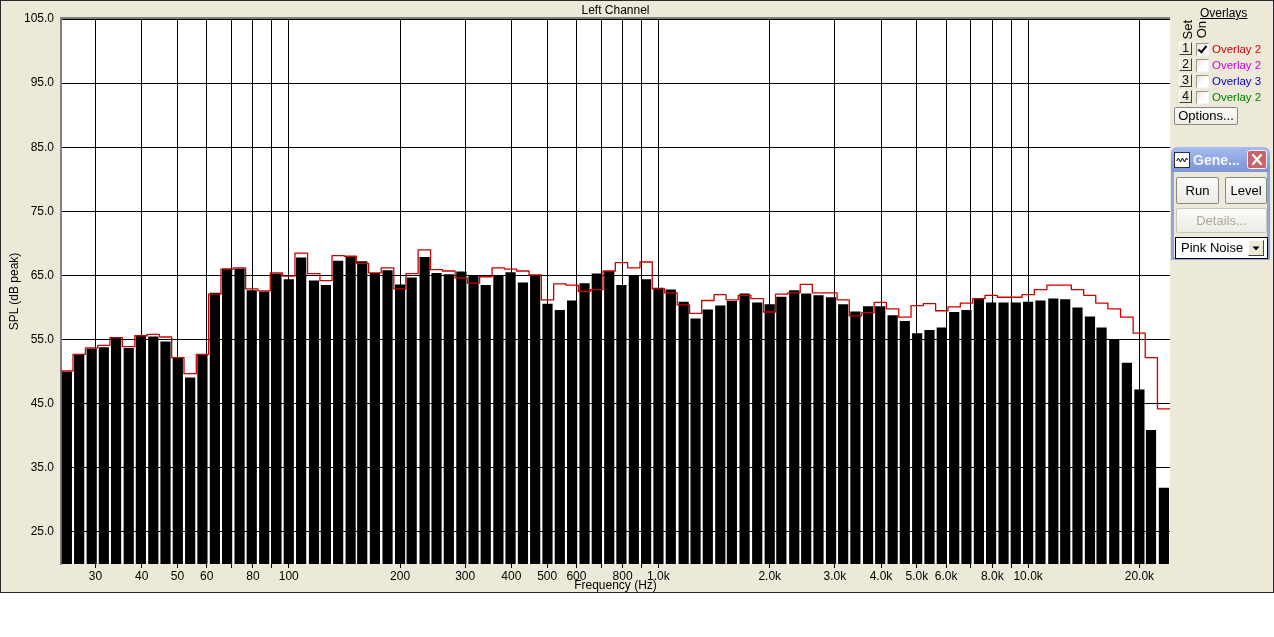  I want to click on x-tick-label: 100, so click(289, 575).